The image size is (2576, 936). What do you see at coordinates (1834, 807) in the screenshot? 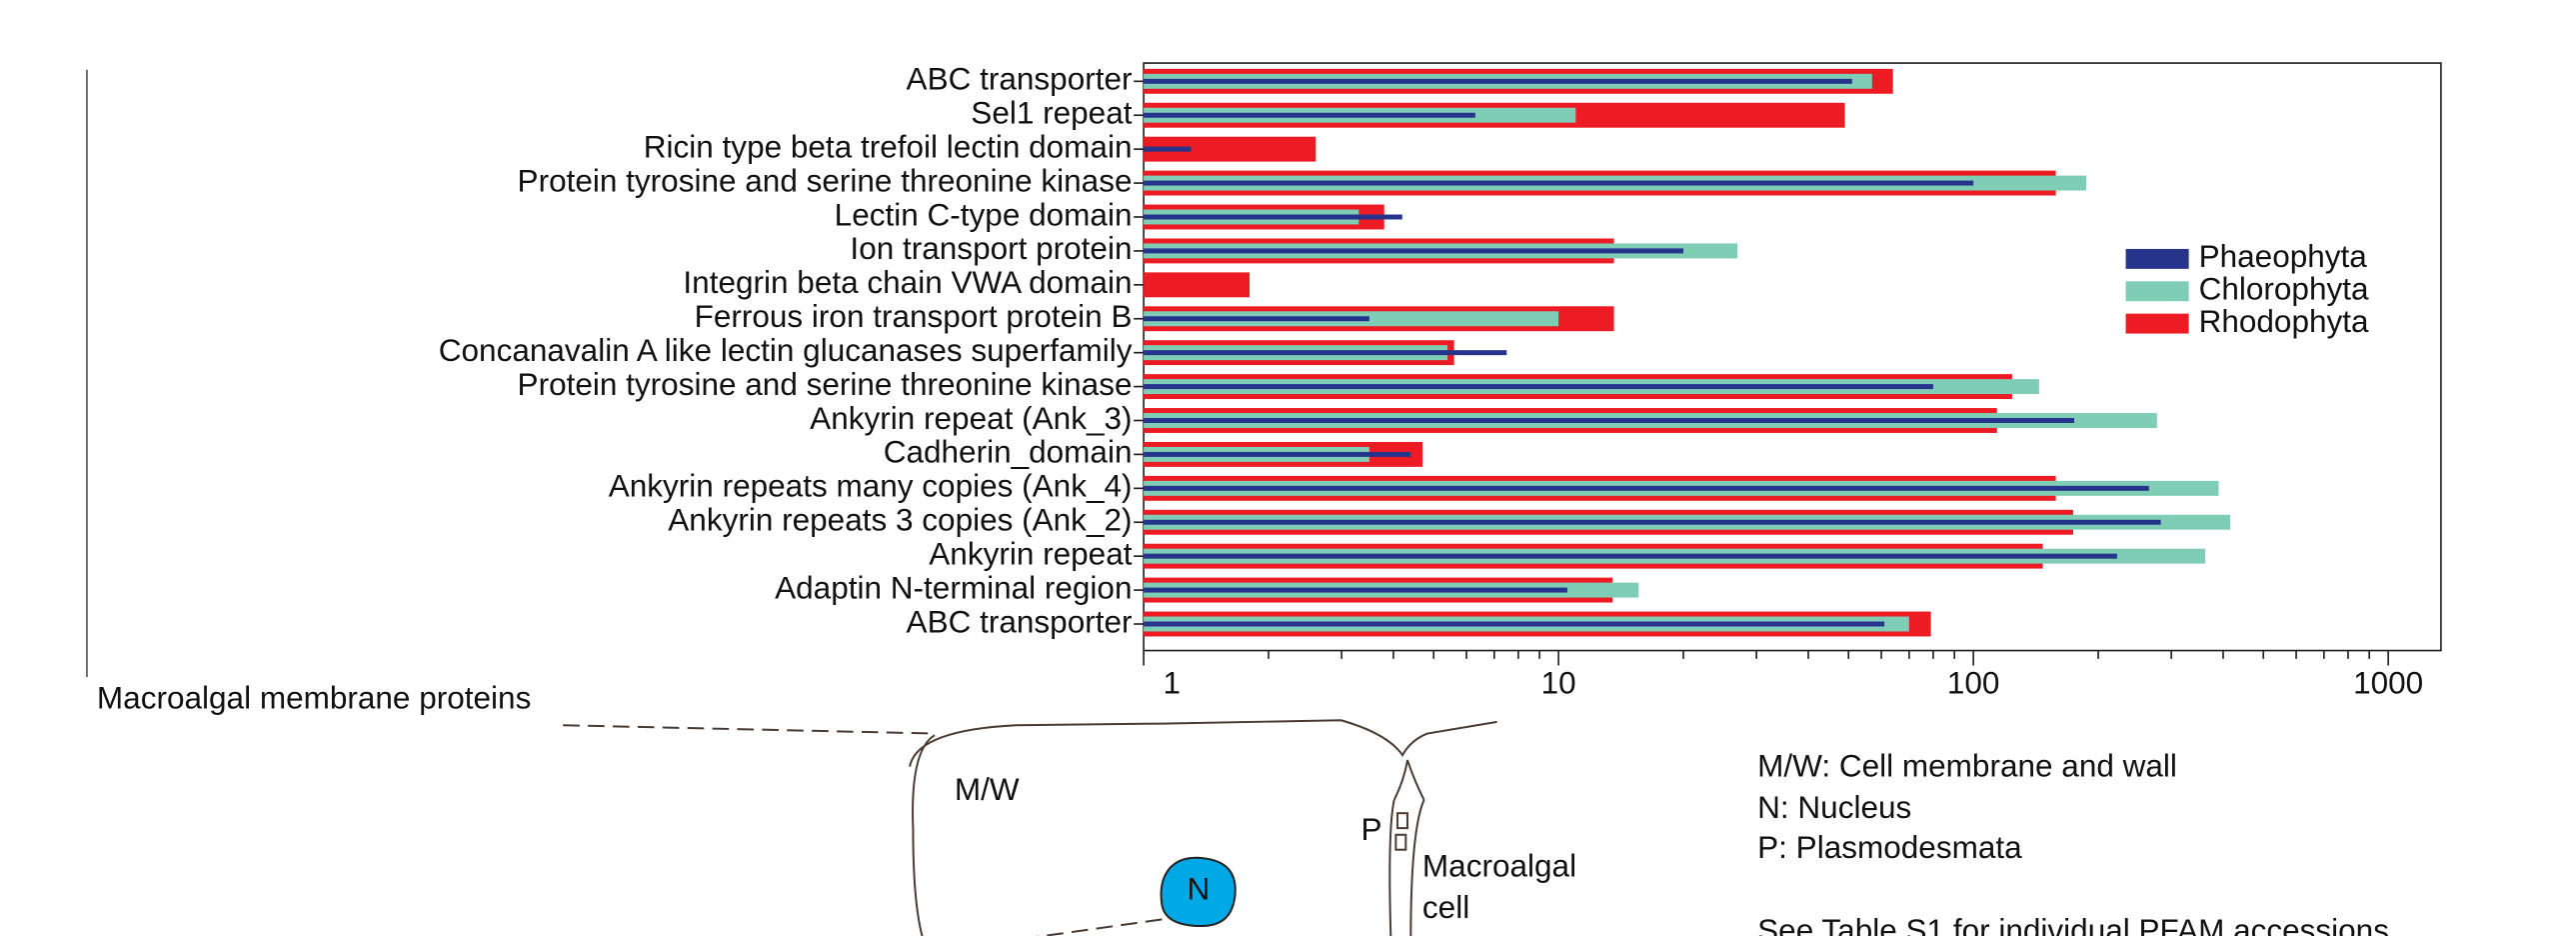
I see `note: N: Nucleus` at bounding box center [1834, 807].